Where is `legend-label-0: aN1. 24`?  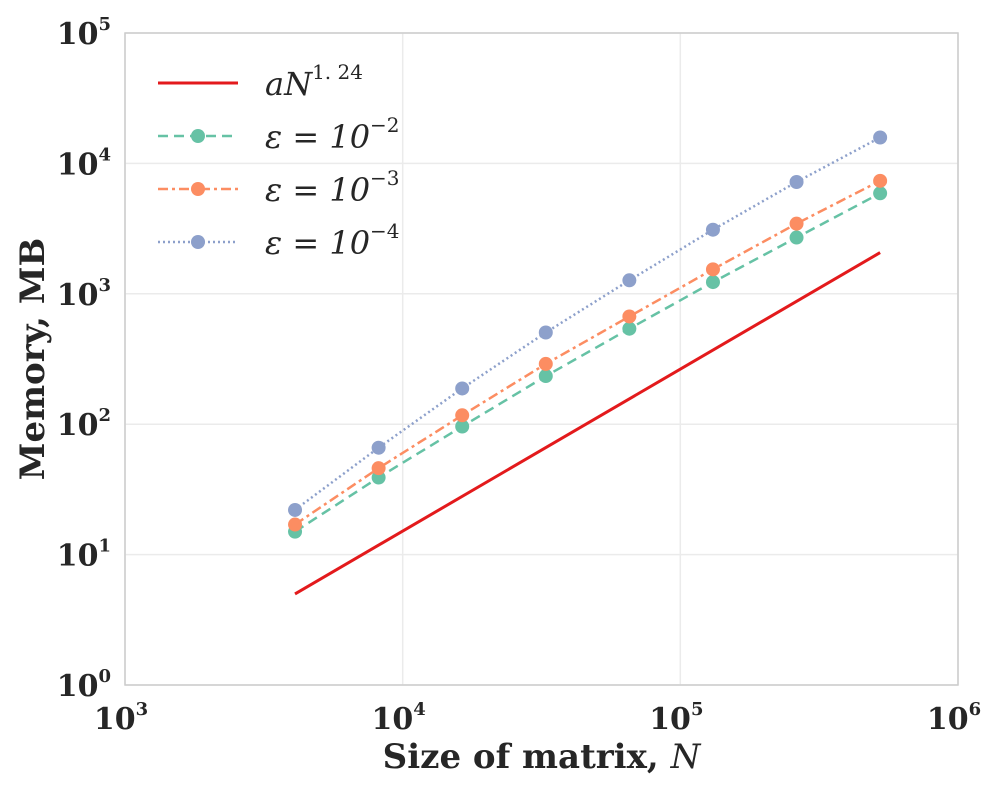
legend-label-0: aN1. 24 is located at coordinates (314, 81).